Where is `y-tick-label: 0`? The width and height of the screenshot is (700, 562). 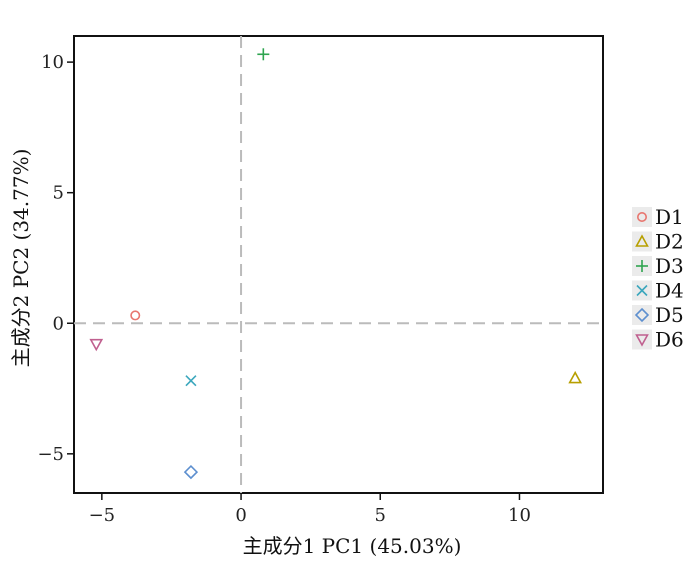 y-tick-label: 0 is located at coordinates (58, 323).